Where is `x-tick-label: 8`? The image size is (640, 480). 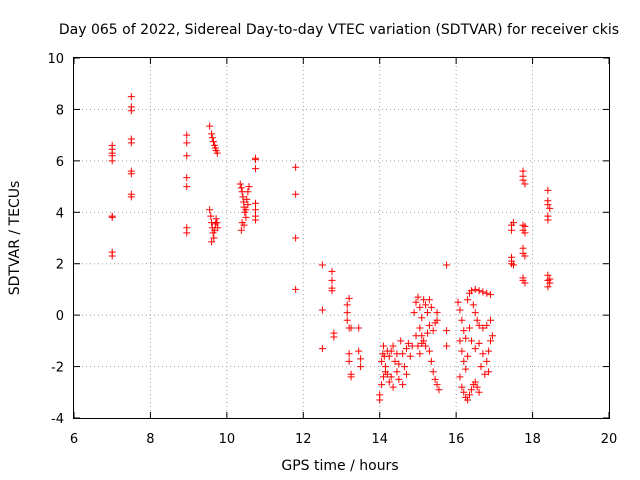
x-tick-label: 8 is located at coordinates (150, 439).